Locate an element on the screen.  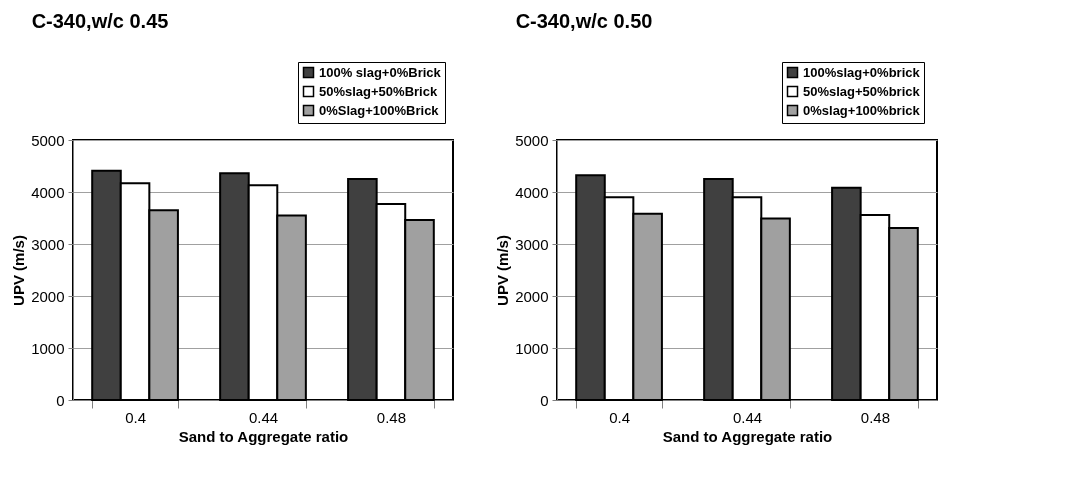
legend-label: 0%slag+100%brick is located at coordinates (862, 110).